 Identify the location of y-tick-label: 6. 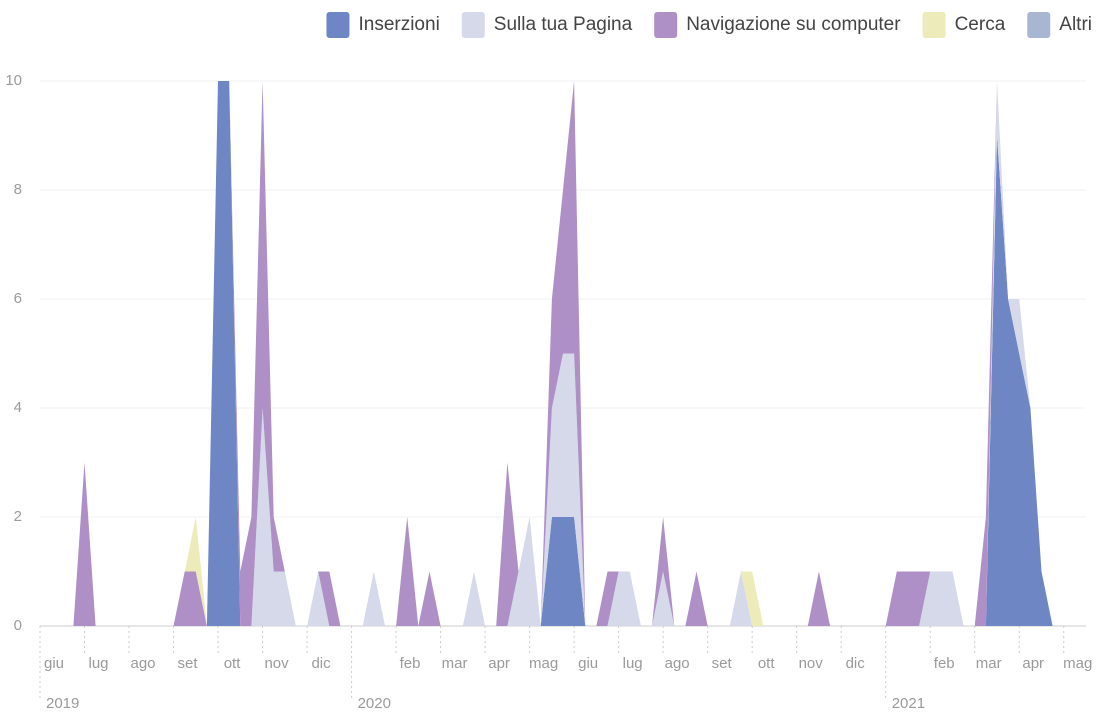
(18, 298).